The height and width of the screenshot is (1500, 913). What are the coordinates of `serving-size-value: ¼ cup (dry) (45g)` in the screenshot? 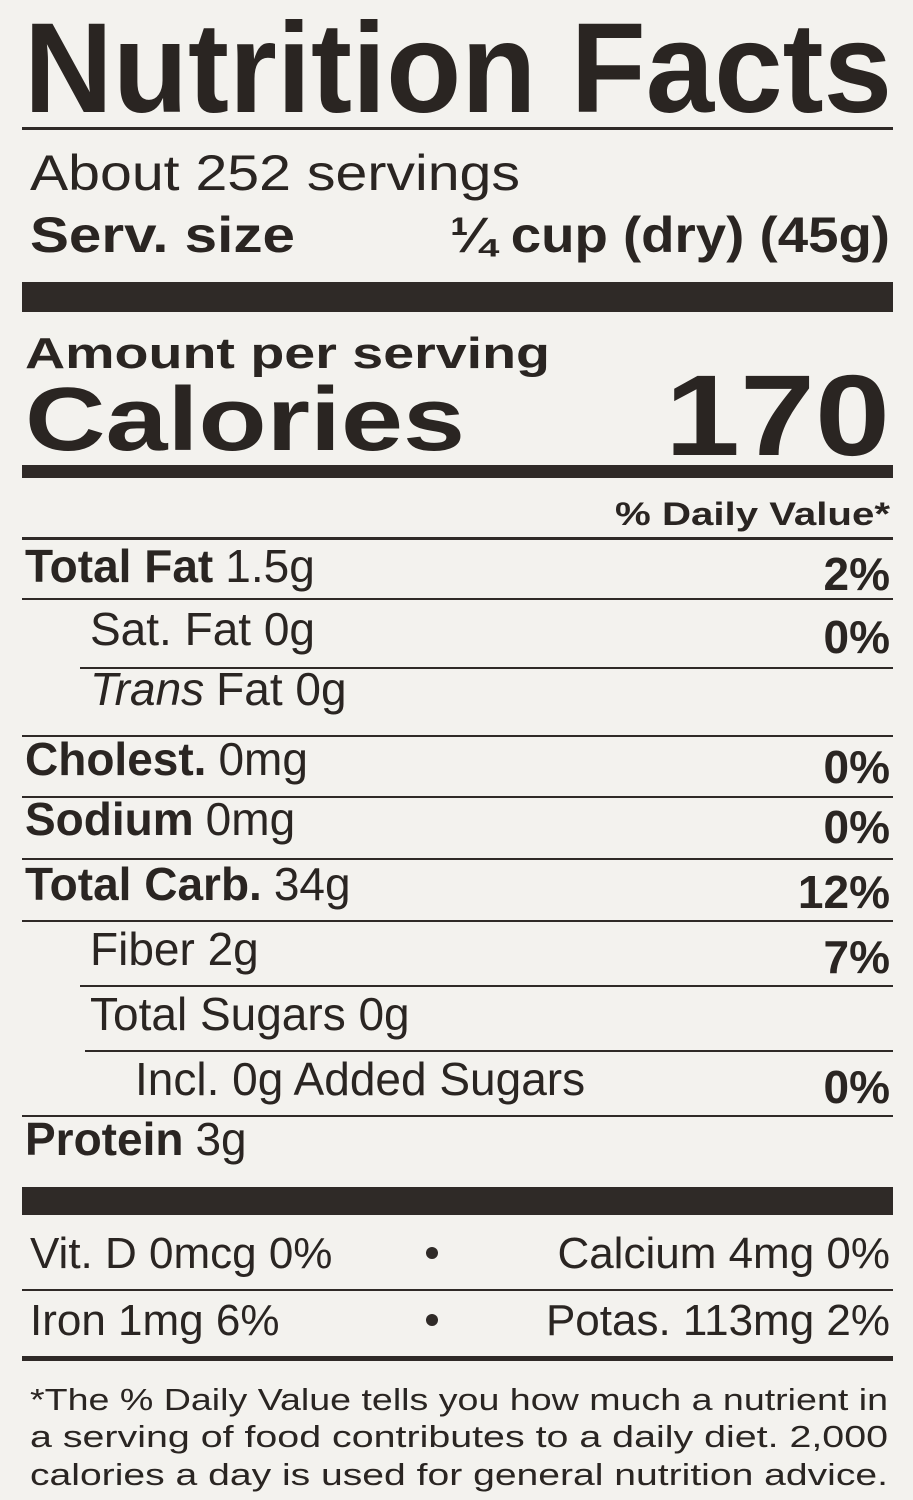 It's located at (670, 235).